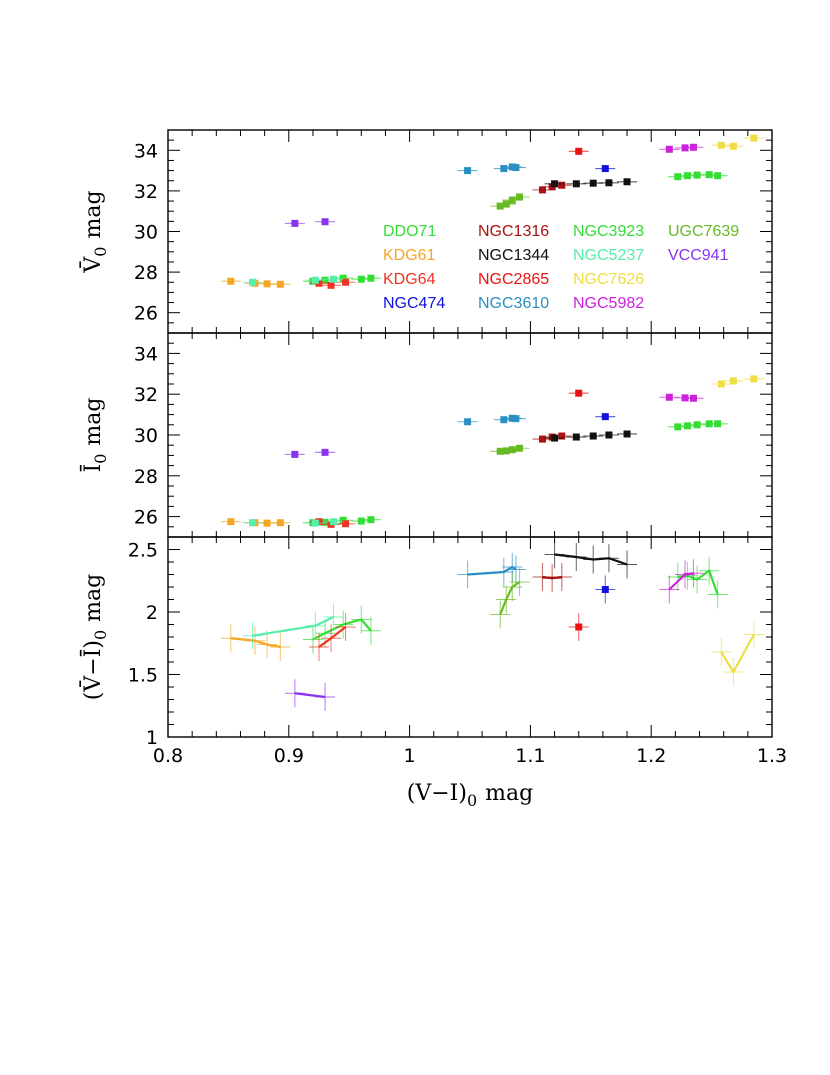  What do you see at coordinates (92, 265) in the screenshot?
I see `y-axis-title-main: V̄` at bounding box center [92, 265].